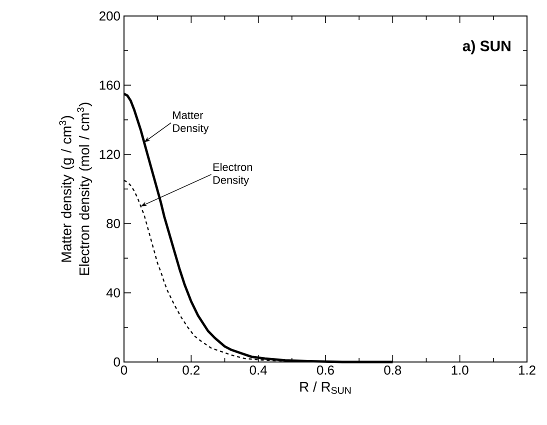  What do you see at coordinates (113, 293) in the screenshot?
I see `y-tick-label: 40` at bounding box center [113, 293].